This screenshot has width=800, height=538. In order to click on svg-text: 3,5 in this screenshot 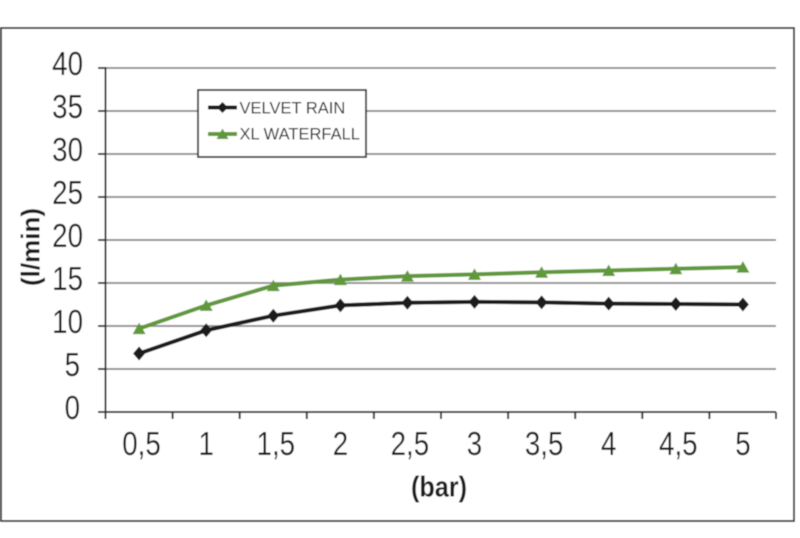, I will do `click(544, 444)`.